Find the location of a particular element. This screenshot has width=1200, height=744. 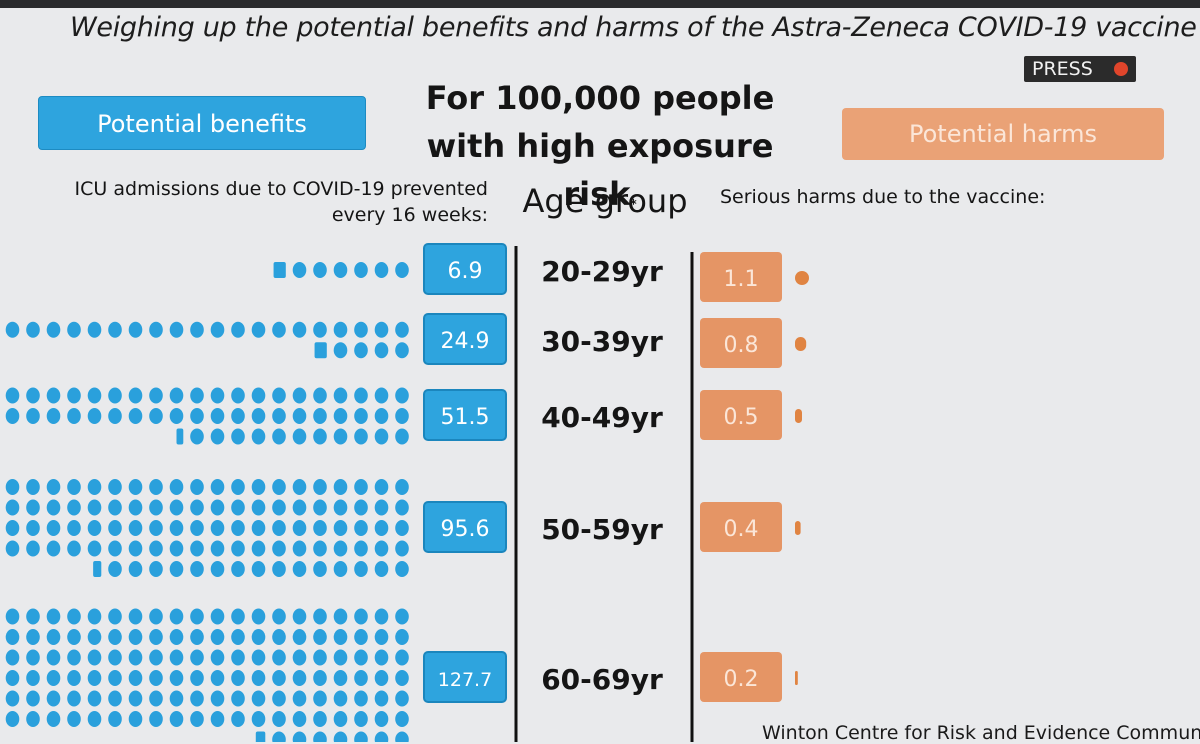

harm-value-label: 0.5 is located at coordinates (741, 417).